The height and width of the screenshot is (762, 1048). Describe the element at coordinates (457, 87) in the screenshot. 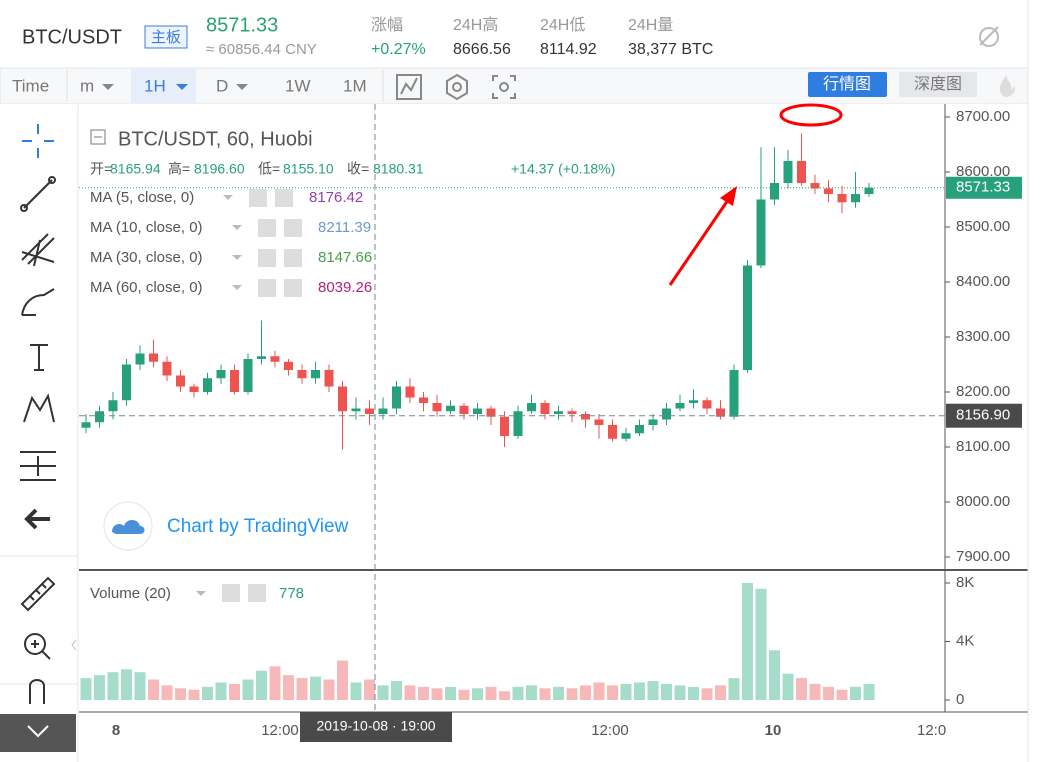

I see `indicator-icon` at that location.